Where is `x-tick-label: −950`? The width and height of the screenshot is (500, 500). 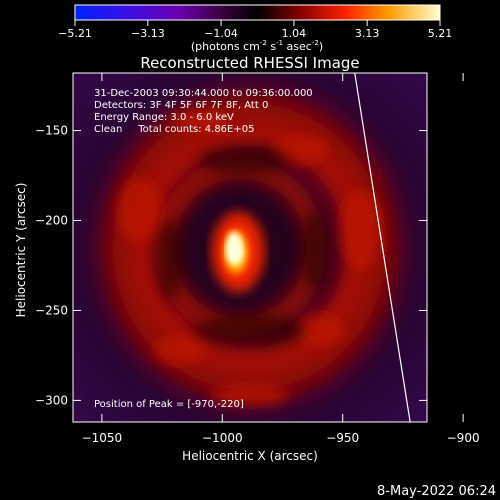 x-tick-label: −950 is located at coordinates (342, 438).